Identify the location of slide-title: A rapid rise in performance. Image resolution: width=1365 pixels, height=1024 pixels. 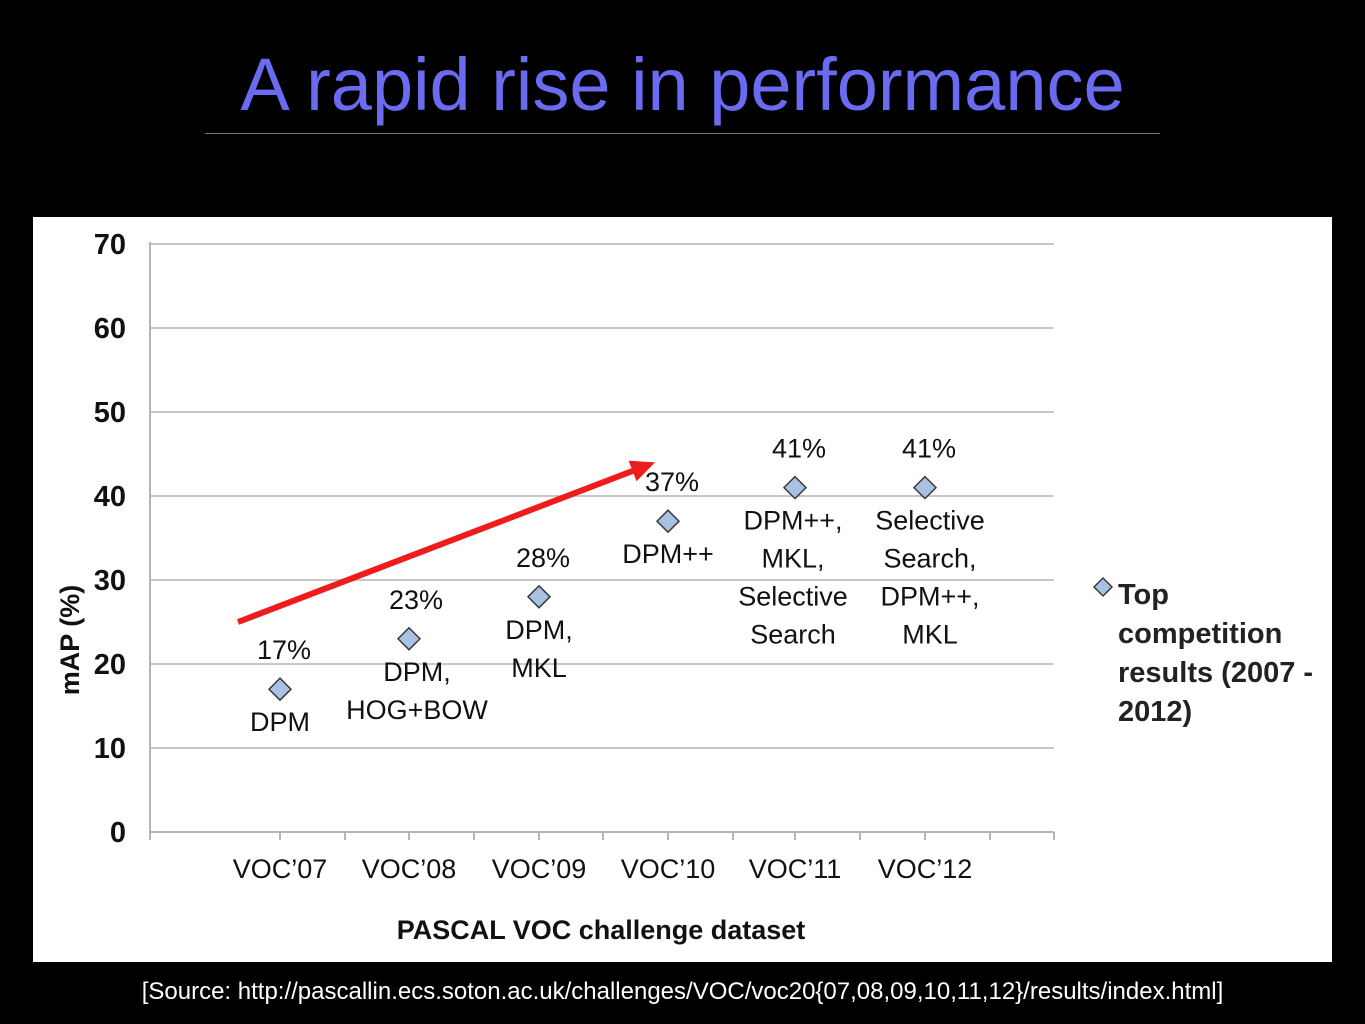
(682, 84).